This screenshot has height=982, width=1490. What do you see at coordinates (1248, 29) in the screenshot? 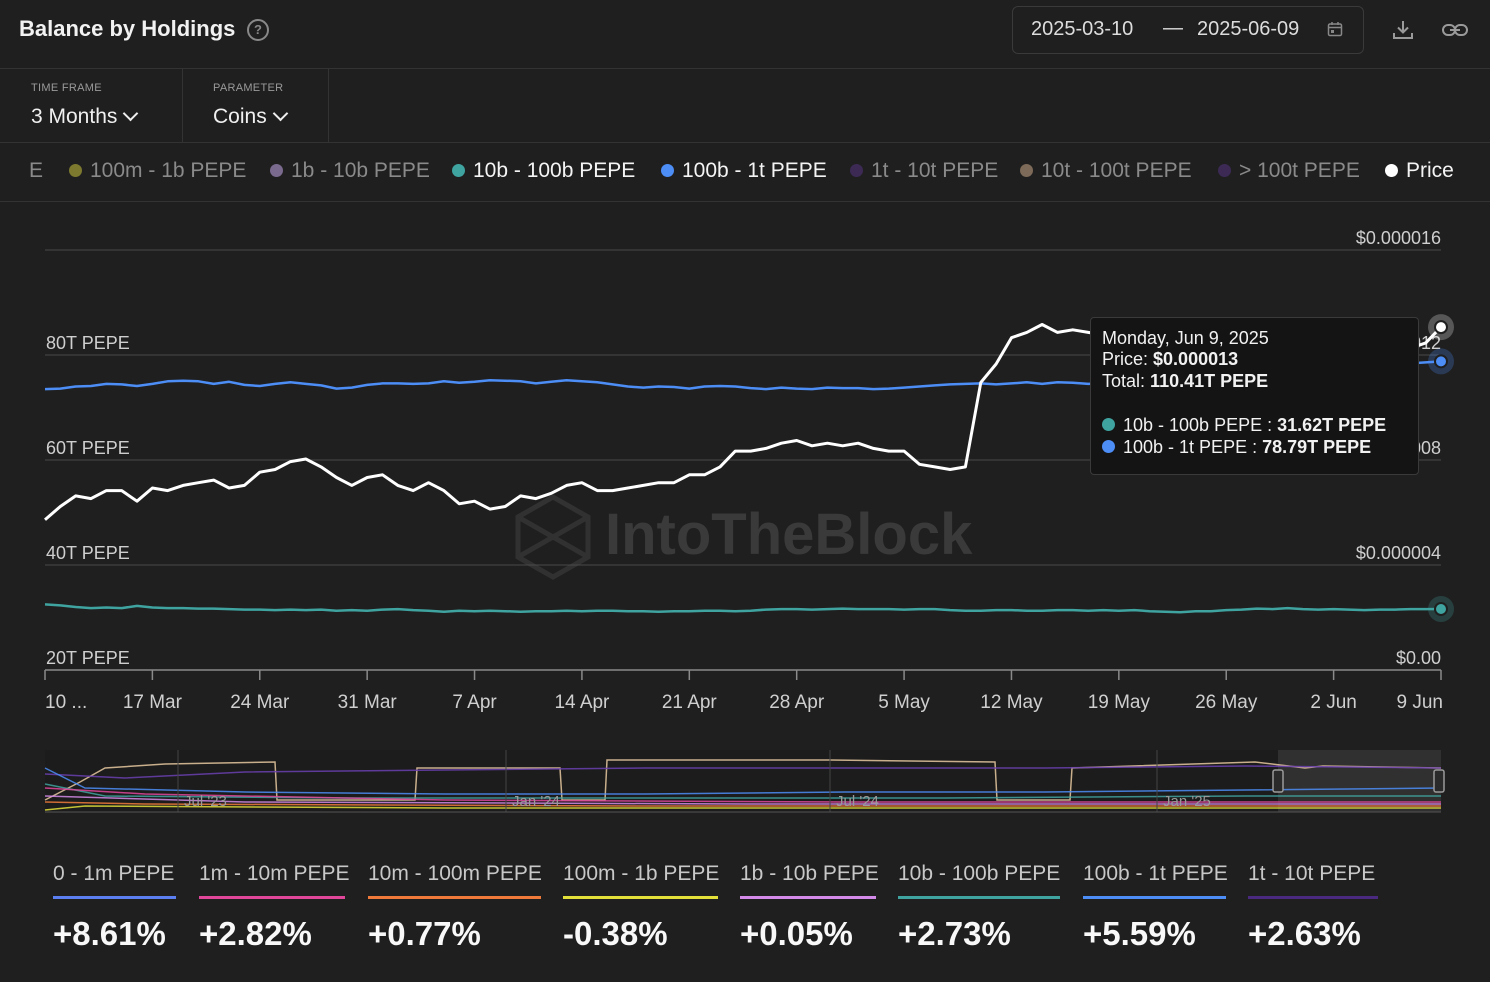
I see `date-end: 2025-06-09` at bounding box center [1248, 29].